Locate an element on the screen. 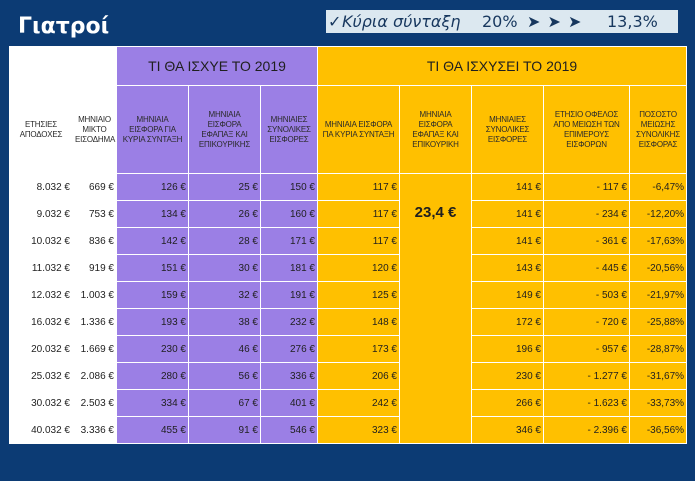  old-total-cell: 181 € is located at coordinates (289, 268).